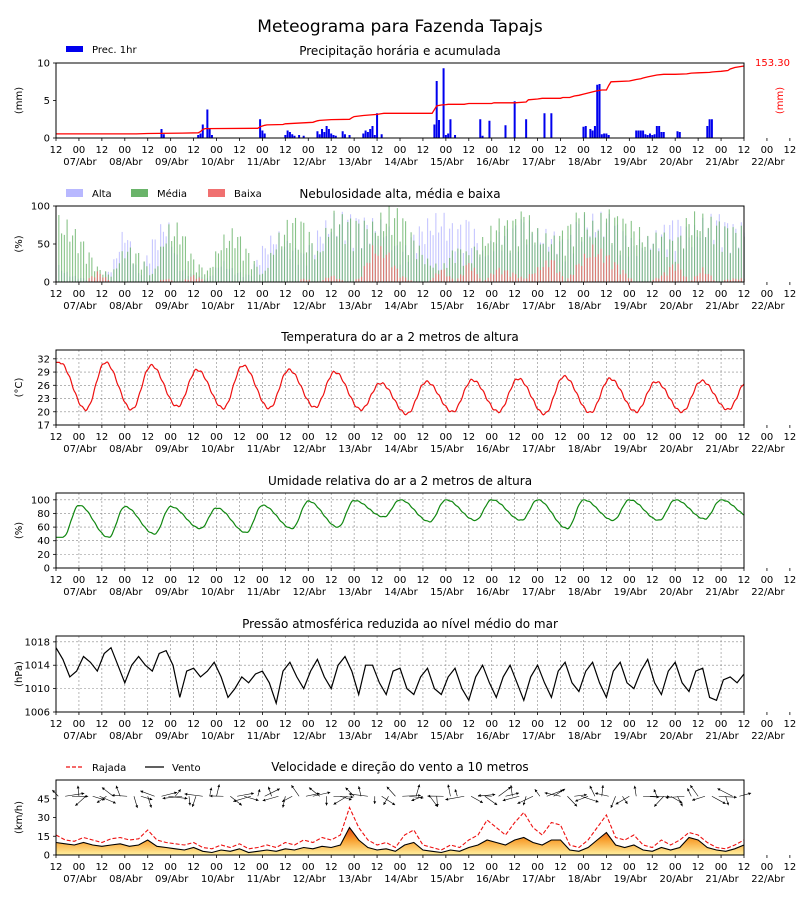 This screenshot has width=800, height=900. Describe the element at coordinates (109, 768) in the screenshot. I see `legend-label-gust: Rajada` at that location.